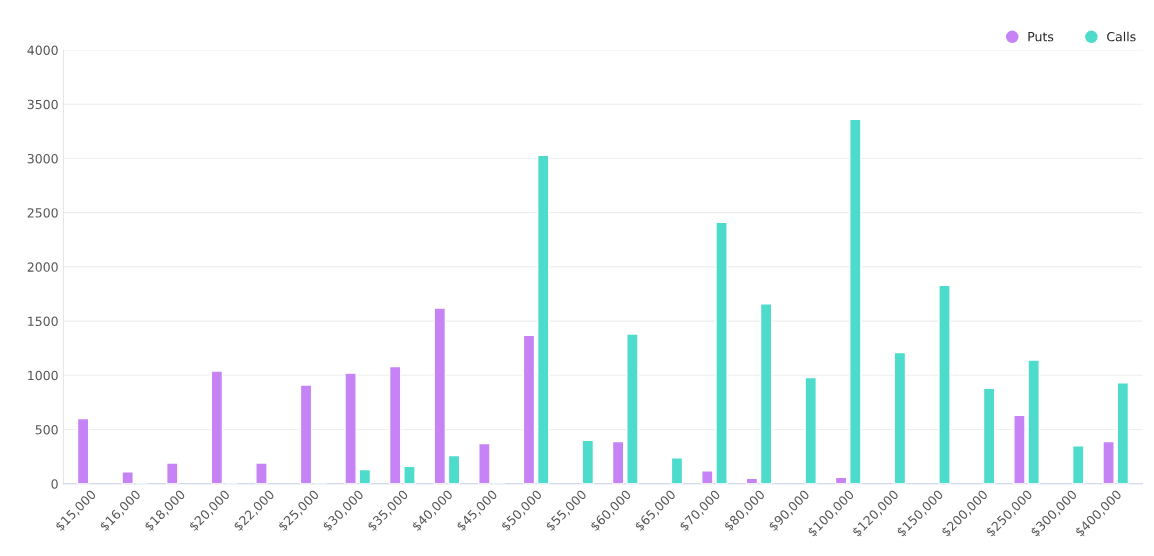 The width and height of the screenshot is (1154, 556). What do you see at coordinates (42, 213) in the screenshot?
I see `y-tick-label: 2500` at bounding box center [42, 213].